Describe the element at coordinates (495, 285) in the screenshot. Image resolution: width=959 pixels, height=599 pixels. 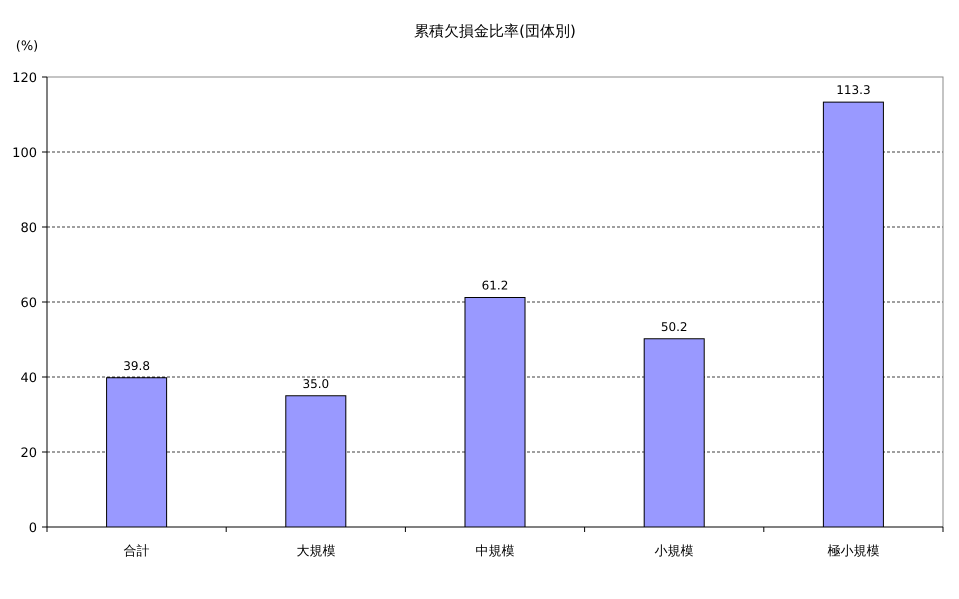
I see `data-label: 61.2` at that location.